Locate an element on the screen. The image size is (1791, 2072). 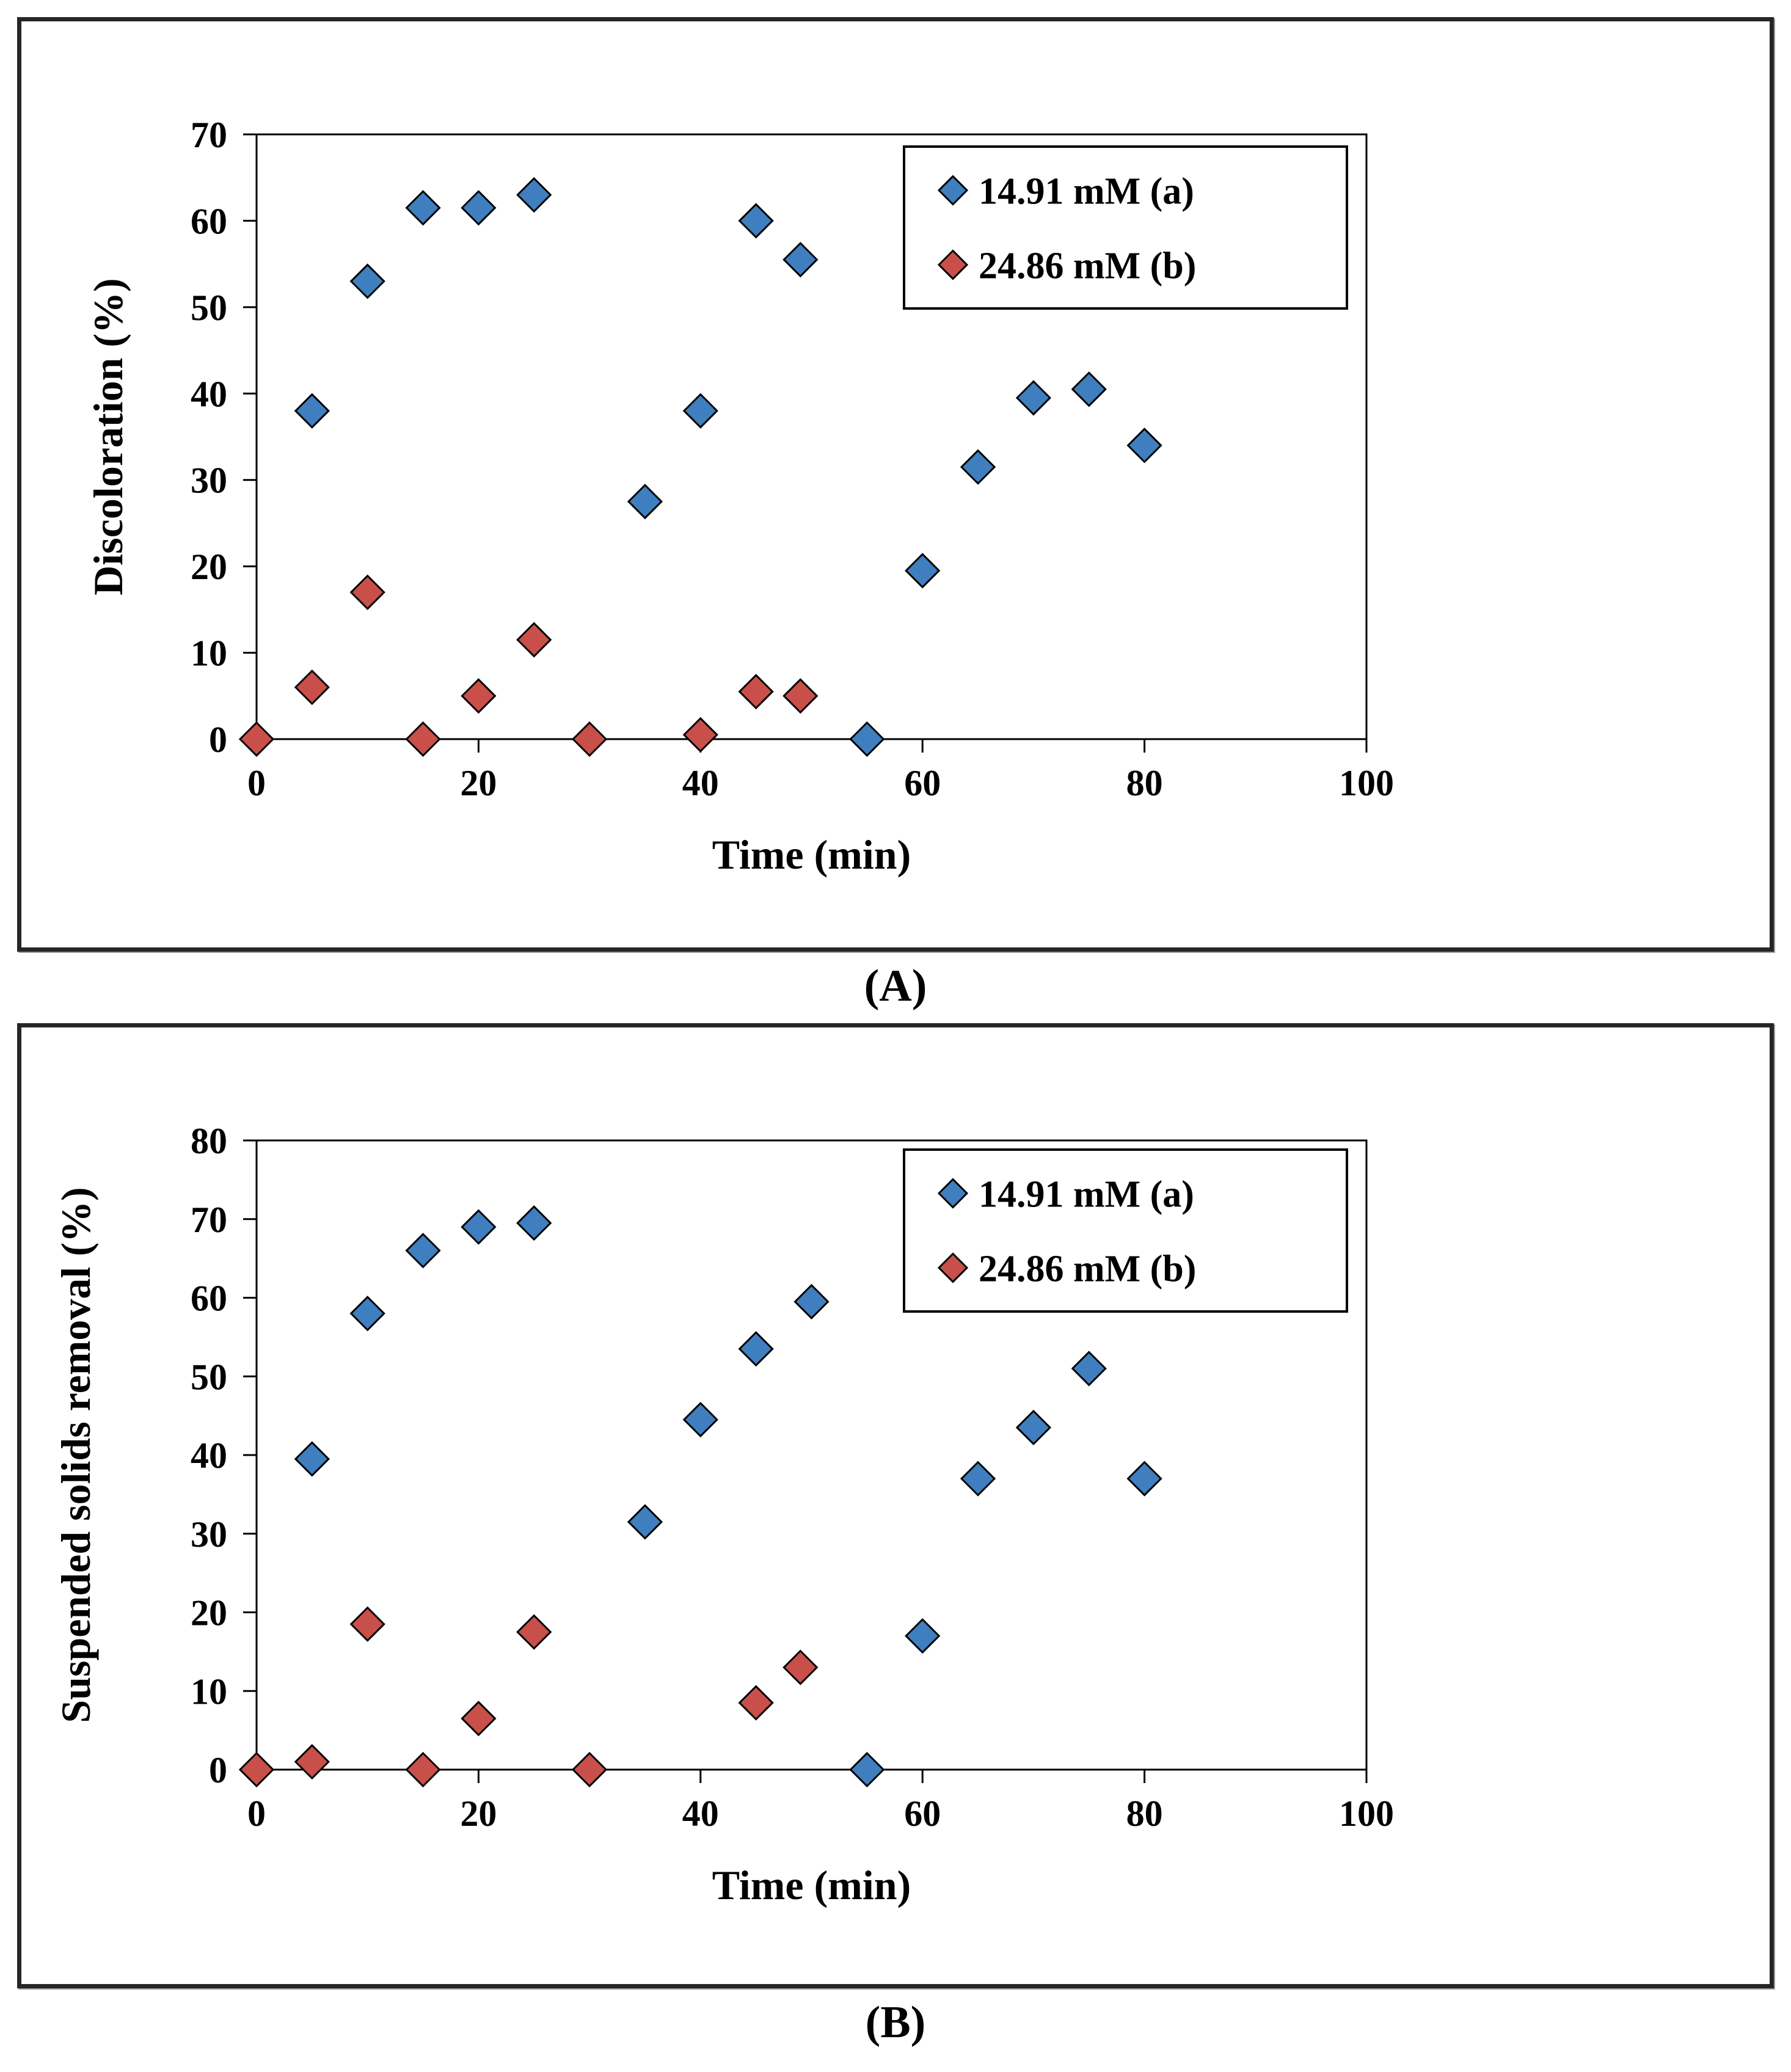
panel-b-label: (B) is located at coordinates (895, 2022).